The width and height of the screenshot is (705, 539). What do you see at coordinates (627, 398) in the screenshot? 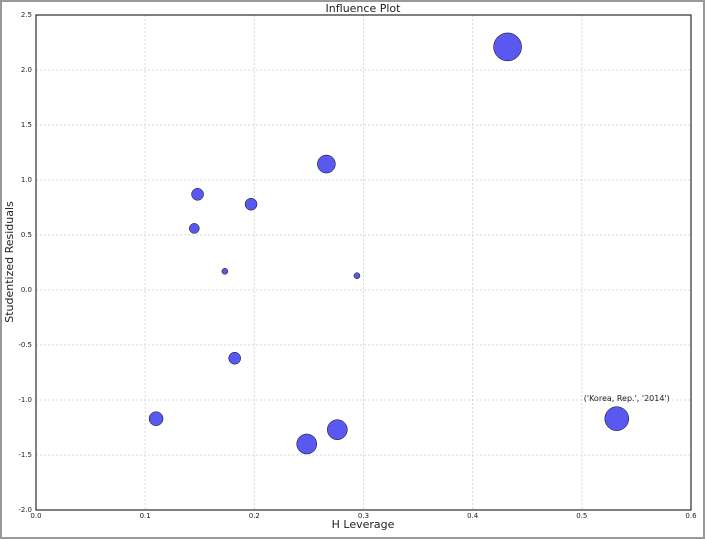
I see `annotation: ('Korea, Rep.', '2014')` at bounding box center [627, 398].